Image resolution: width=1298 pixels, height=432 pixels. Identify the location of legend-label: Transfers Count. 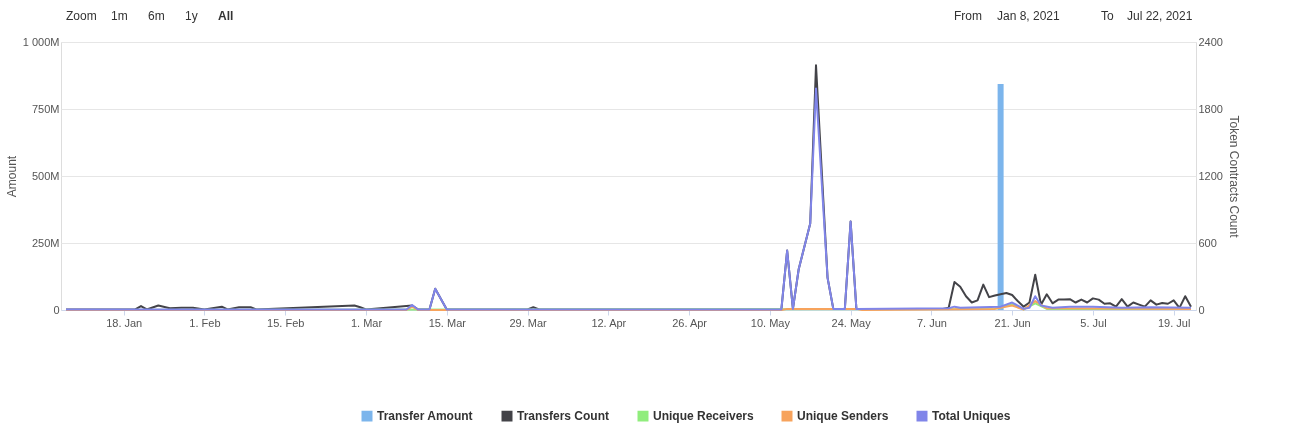
(563, 416).